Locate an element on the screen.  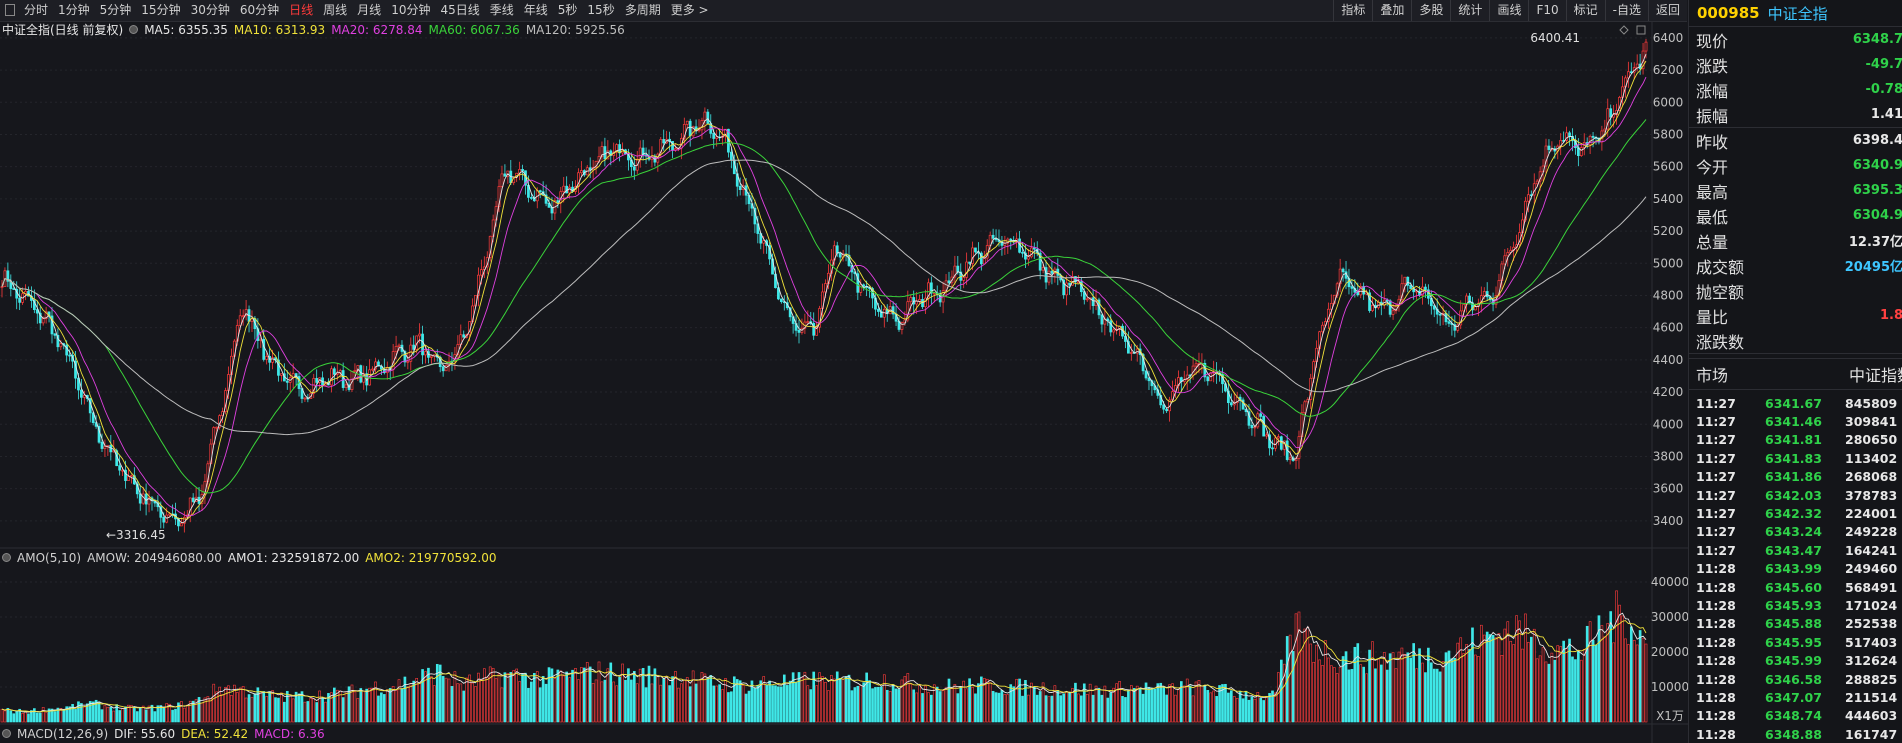
diamond-icon is located at coordinates (1624, 30).